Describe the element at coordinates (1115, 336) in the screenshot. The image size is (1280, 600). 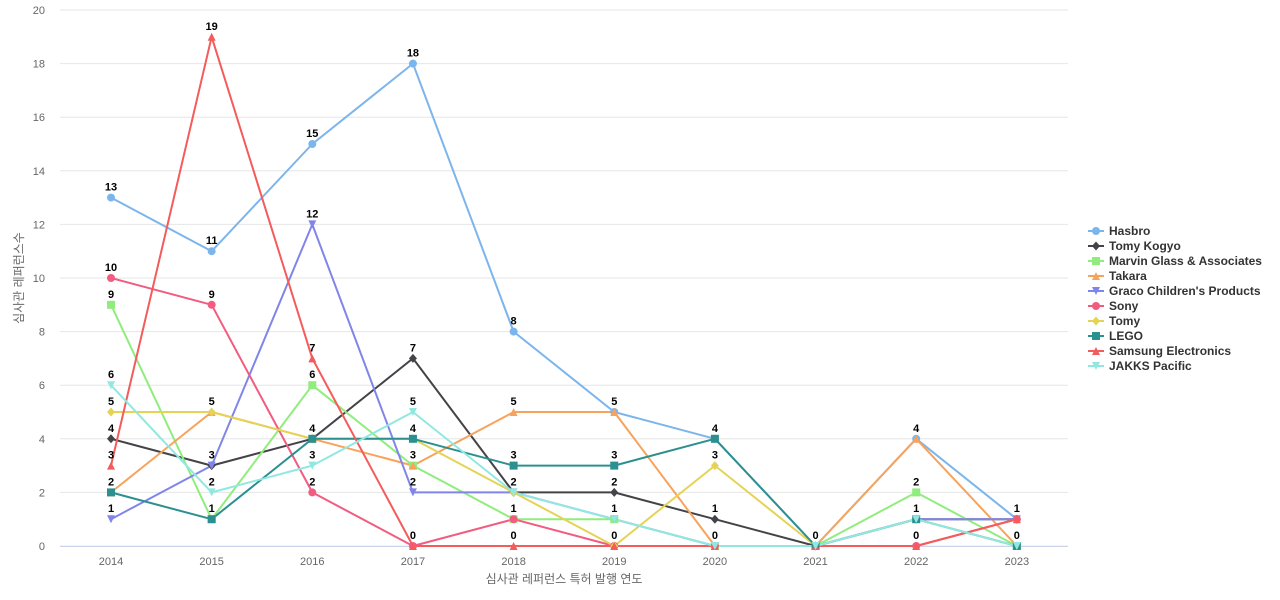
I see `legend-item: LEGO` at that location.